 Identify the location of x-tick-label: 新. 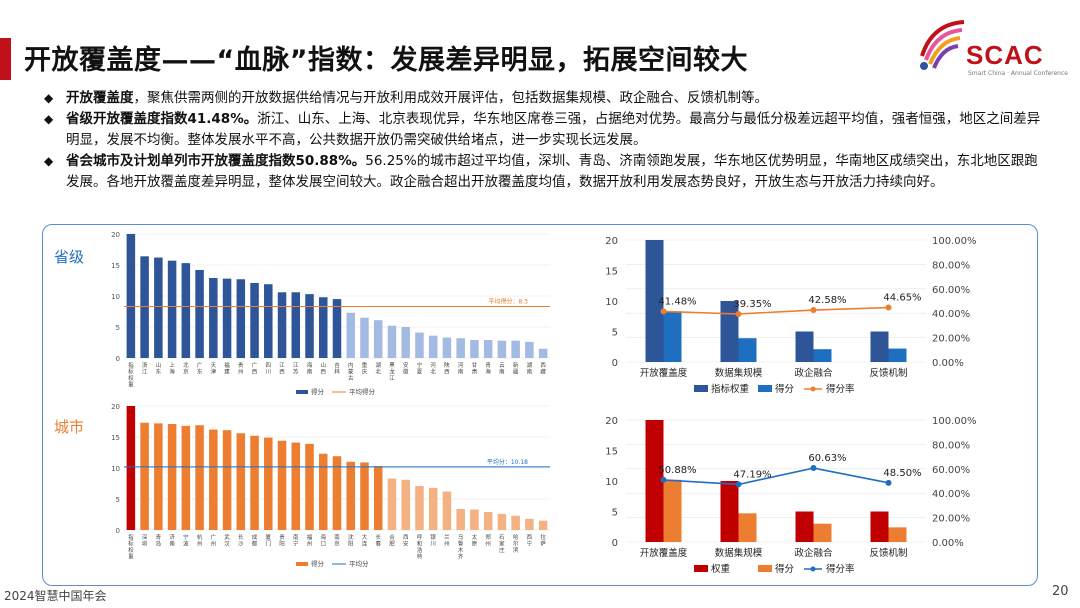
(516, 365).